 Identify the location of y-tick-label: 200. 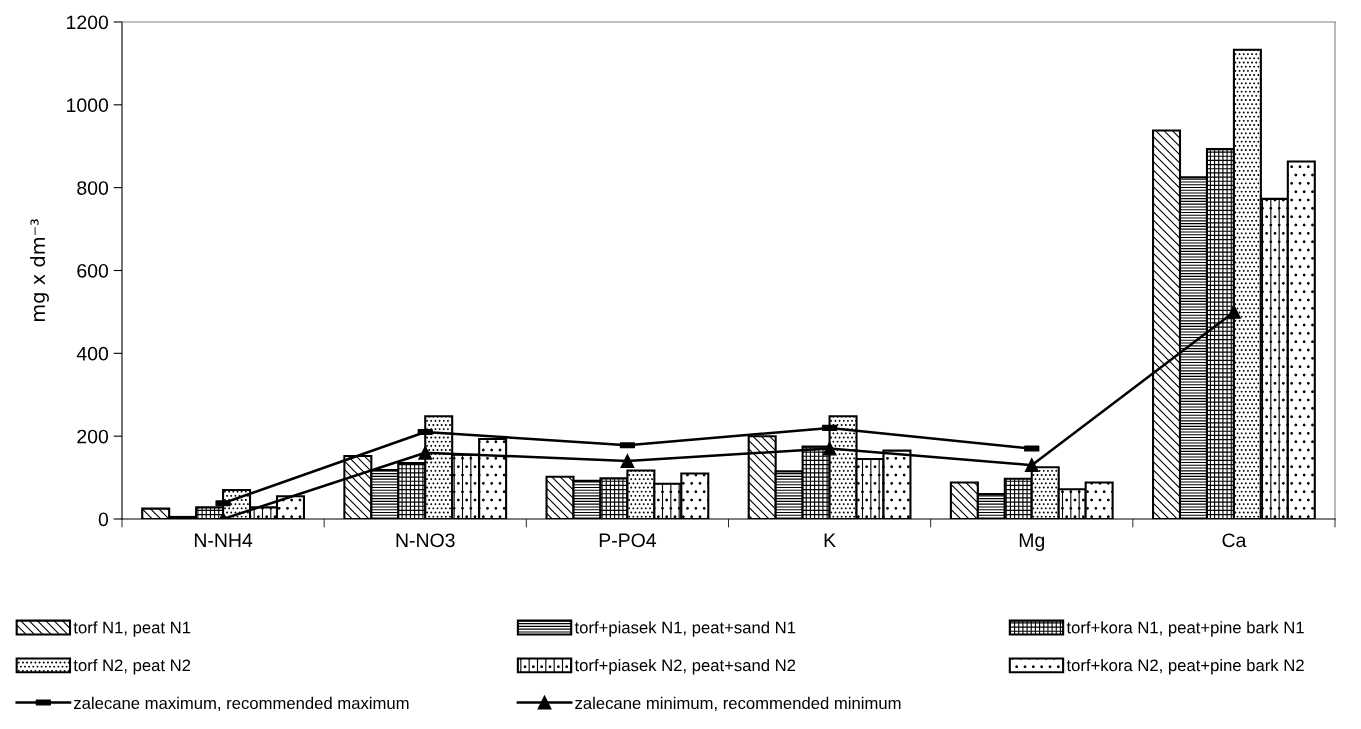
(93, 436).